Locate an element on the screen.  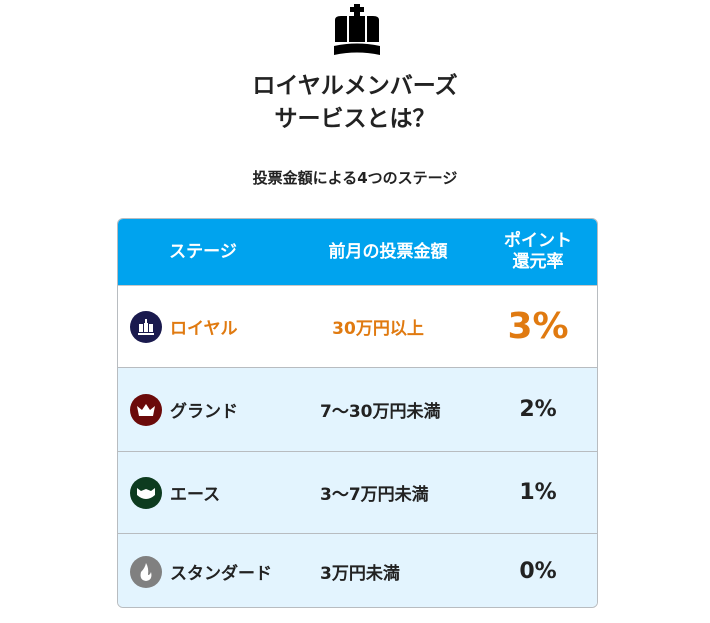
table-row: ロイヤル 30万円以上 3% is located at coordinates (357, 326).